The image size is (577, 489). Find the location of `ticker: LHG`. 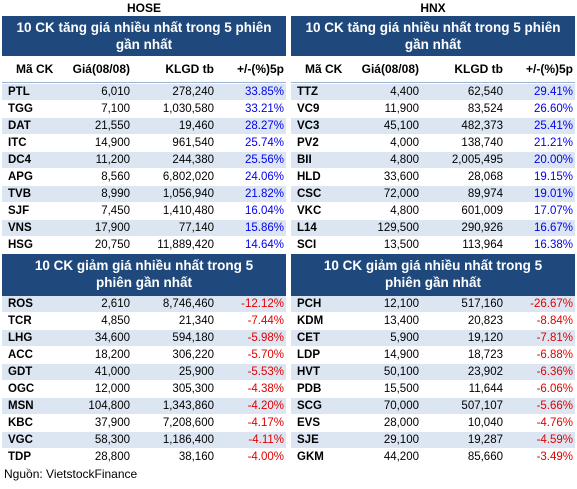

ticker: LHG is located at coordinates (20, 338).